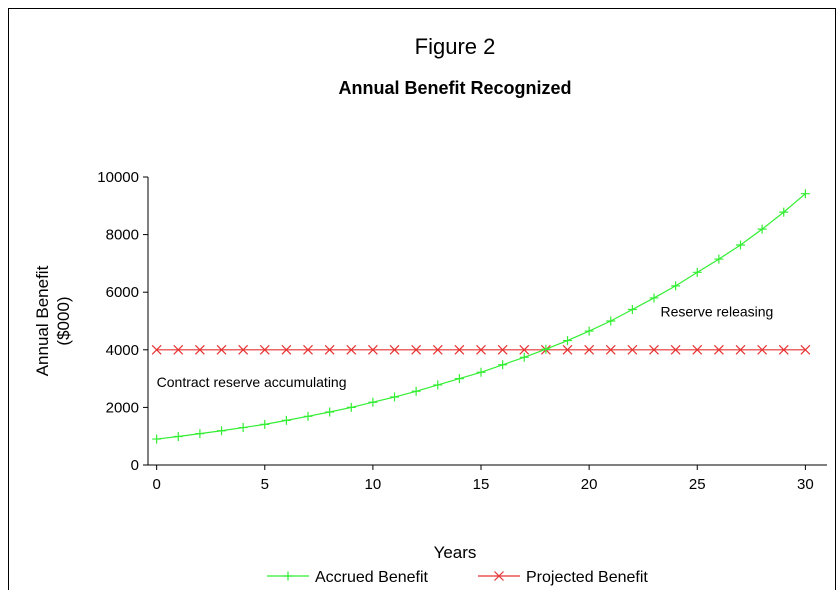 The image size is (838, 590). I want to click on y-axis-label-line-1: Annual Benefit, so click(42, 320).